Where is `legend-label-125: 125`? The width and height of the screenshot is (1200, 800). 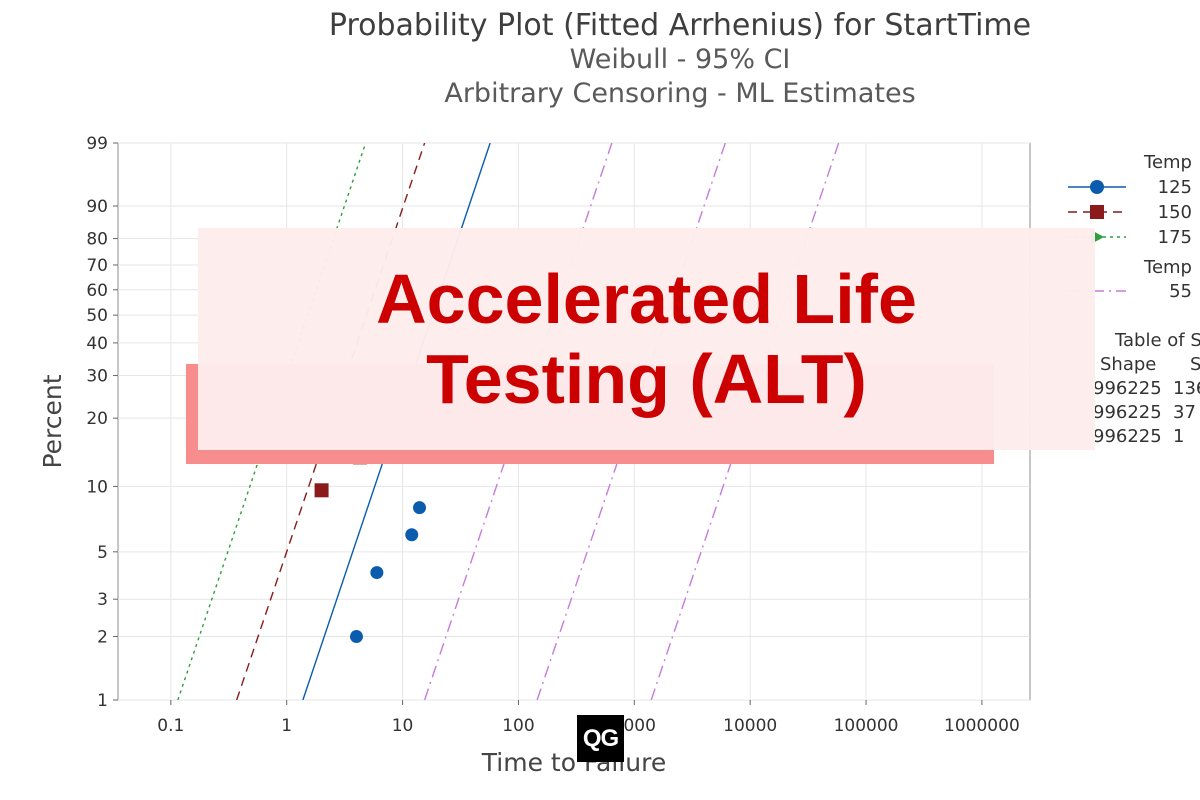 legend-label-125: 125 is located at coordinates (1175, 187).